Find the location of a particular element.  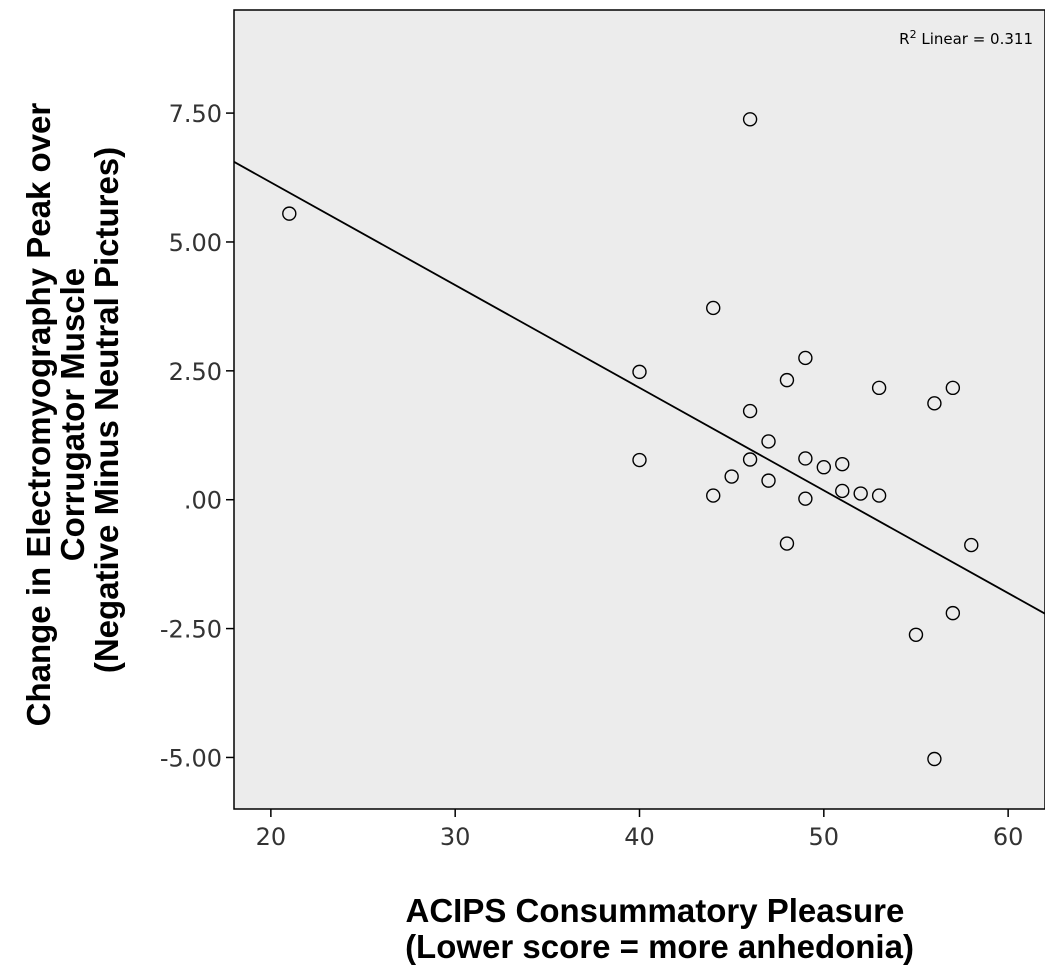

x-axis-title-line-1: ACIPS Consummatory Pleasure is located at coordinates (655, 910).